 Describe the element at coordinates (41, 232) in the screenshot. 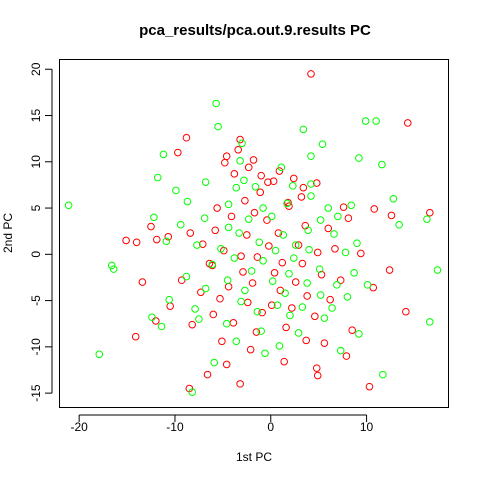

I see `y-axis: -15 -10 -5 0 5 10 15 20` at that location.